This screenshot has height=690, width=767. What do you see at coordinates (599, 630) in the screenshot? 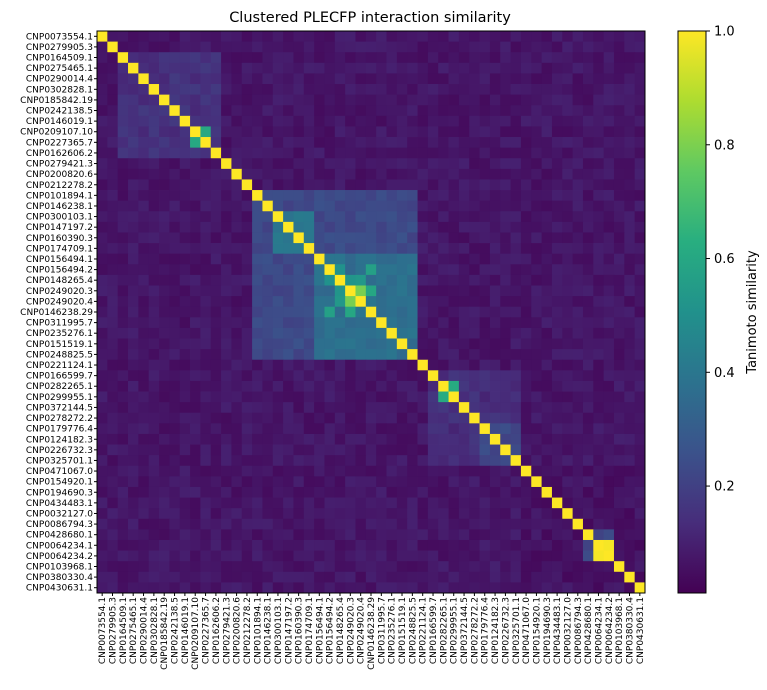
I see `x-tick-label: CNP0064234.1` at bounding box center [599, 630].